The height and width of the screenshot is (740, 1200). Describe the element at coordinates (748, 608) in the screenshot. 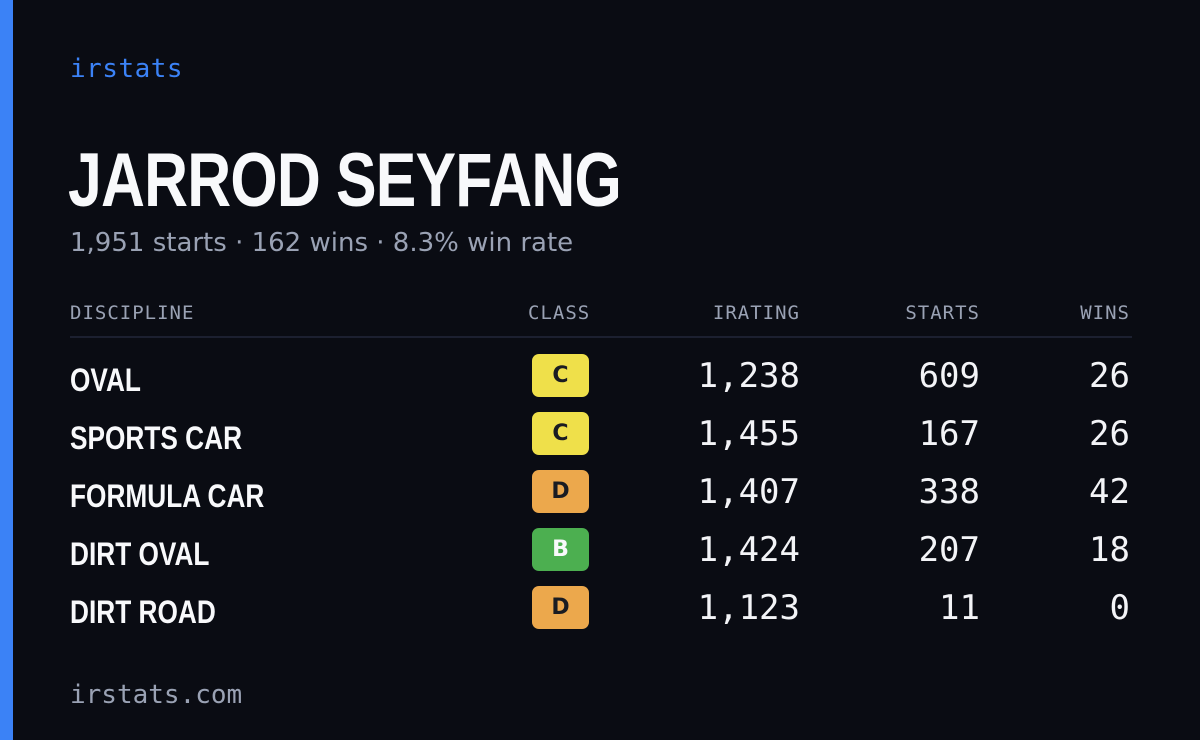

I see `irating-value: 1,123` at that location.